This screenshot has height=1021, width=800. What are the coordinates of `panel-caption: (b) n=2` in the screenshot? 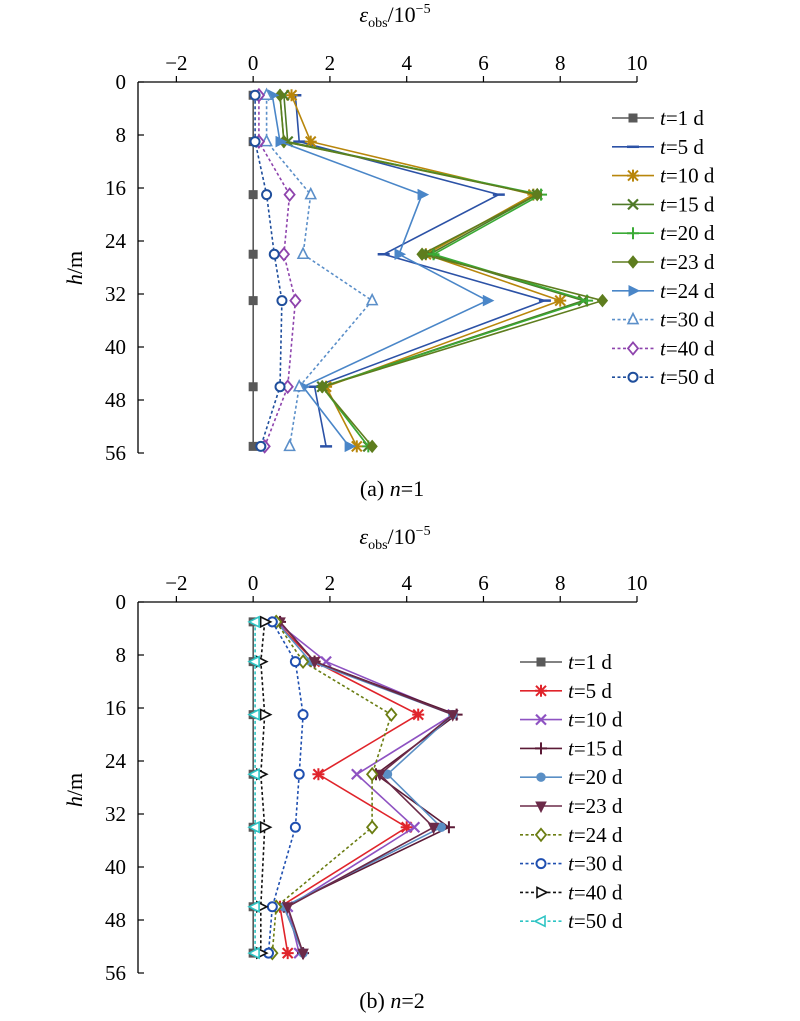 It's located at (392, 1000).